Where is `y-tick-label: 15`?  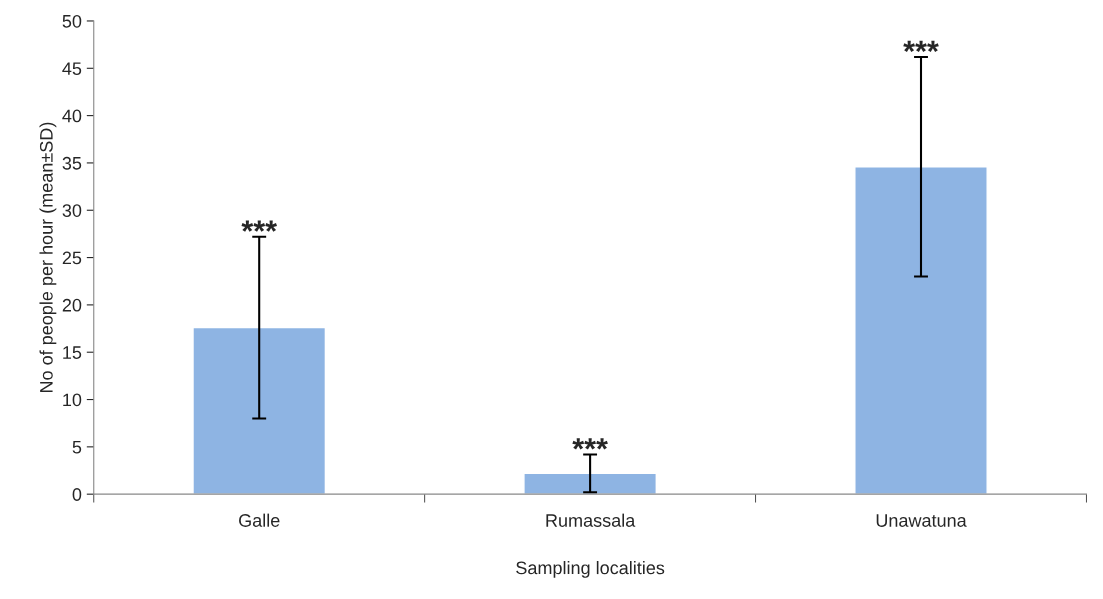
y-tick-label: 15 is located at coordinates (72, 352).